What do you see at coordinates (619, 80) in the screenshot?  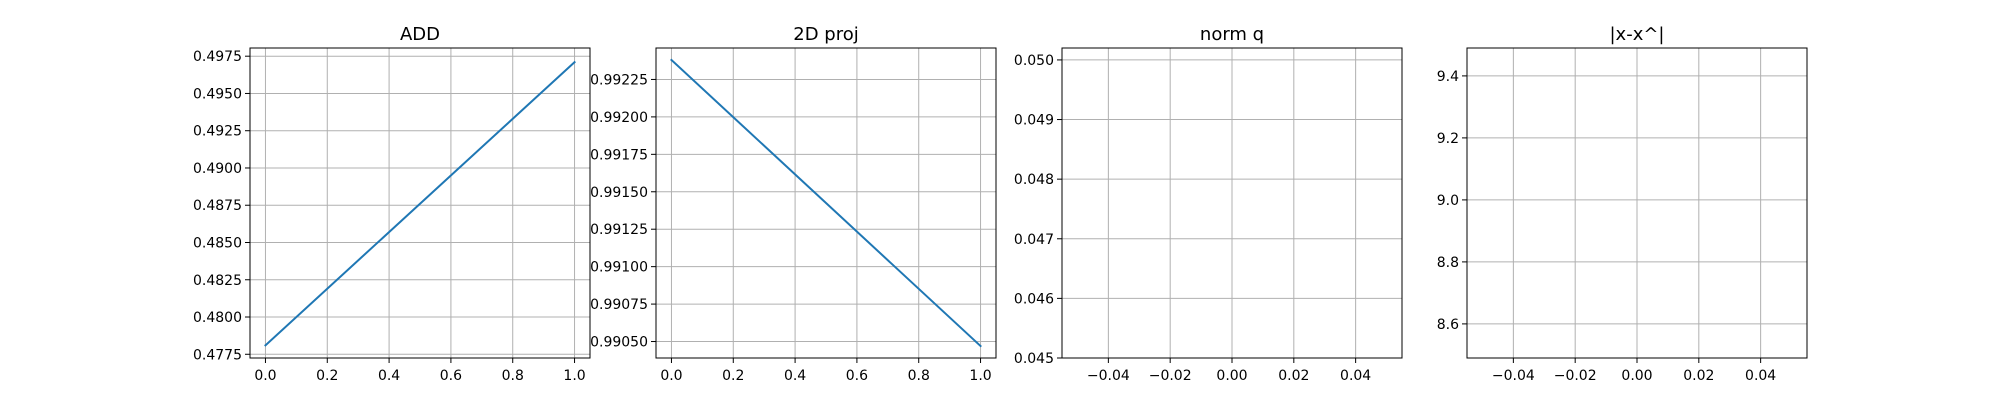 I see `y-tick-label: 0.99225` at bounding box center [619, 80].